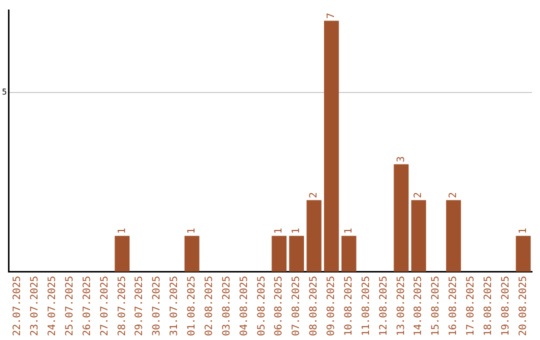 This screenshot has height=340, width=540. Describe the element at coordinates (244, 306) in the screenshot. I see `x-tick-label: 04.08.2025` at that location.